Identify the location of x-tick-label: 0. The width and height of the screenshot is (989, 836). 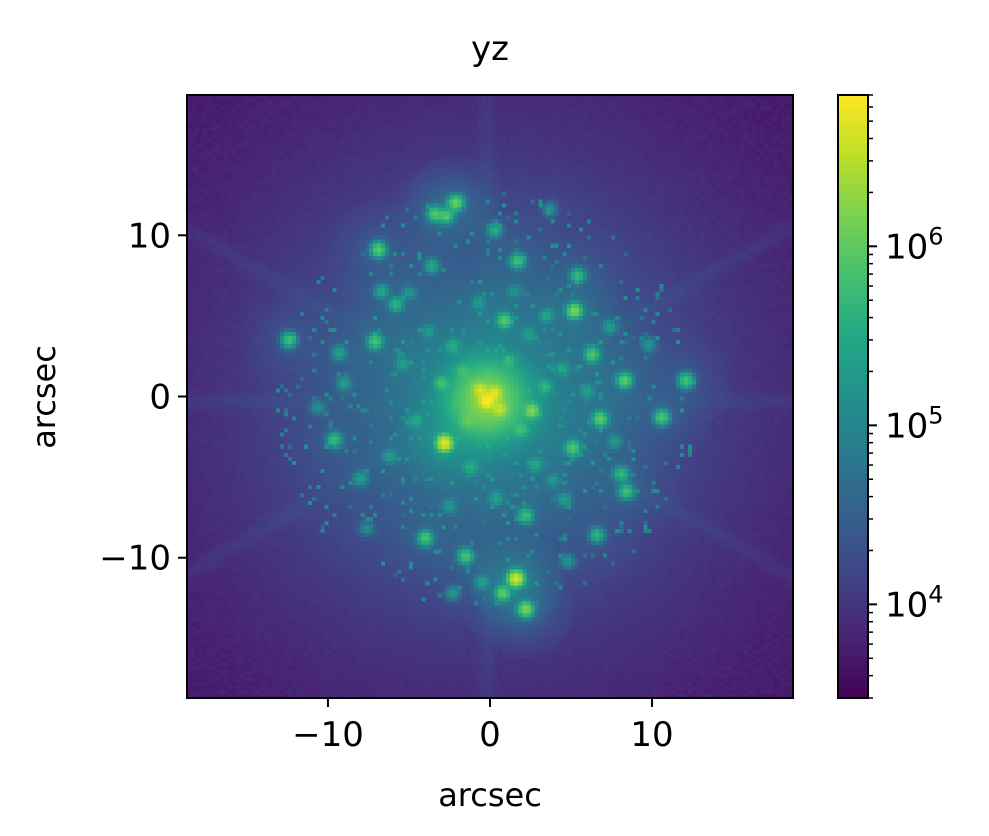
(490, 735).